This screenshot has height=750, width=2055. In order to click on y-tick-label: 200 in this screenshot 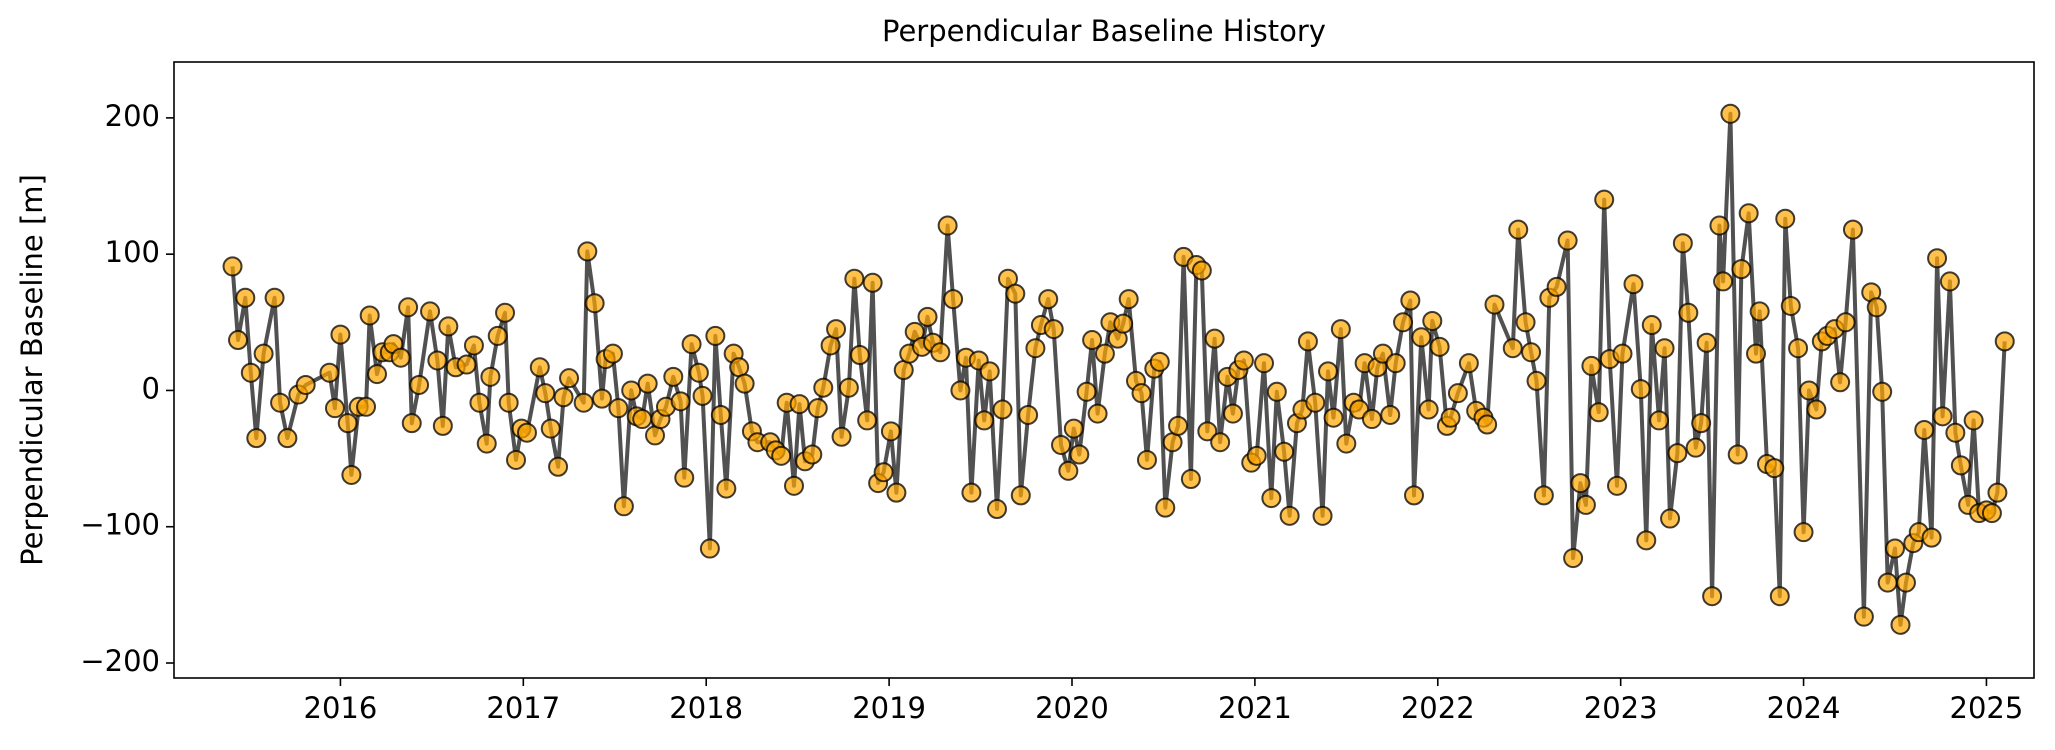, I will do `click(132, 116)`.